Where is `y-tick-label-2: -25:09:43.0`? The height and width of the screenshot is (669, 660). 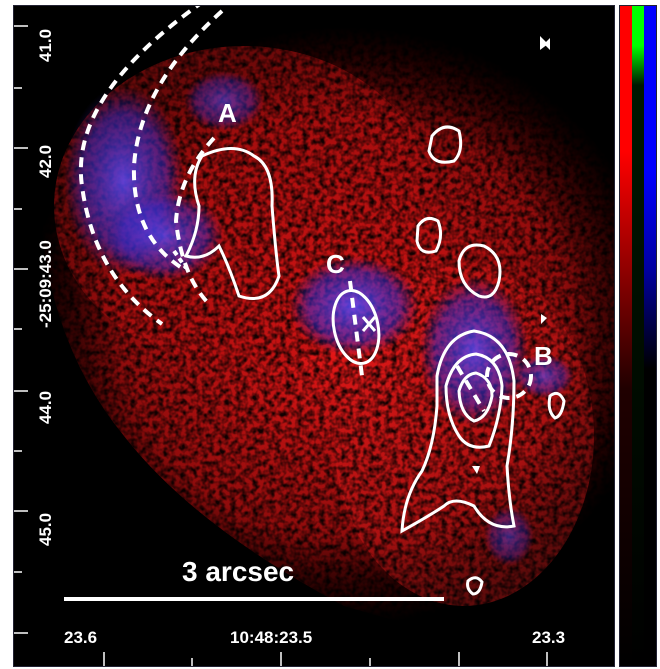 y-tick-label-2: -25:09:43.0 is located at coordinates (45, 284).